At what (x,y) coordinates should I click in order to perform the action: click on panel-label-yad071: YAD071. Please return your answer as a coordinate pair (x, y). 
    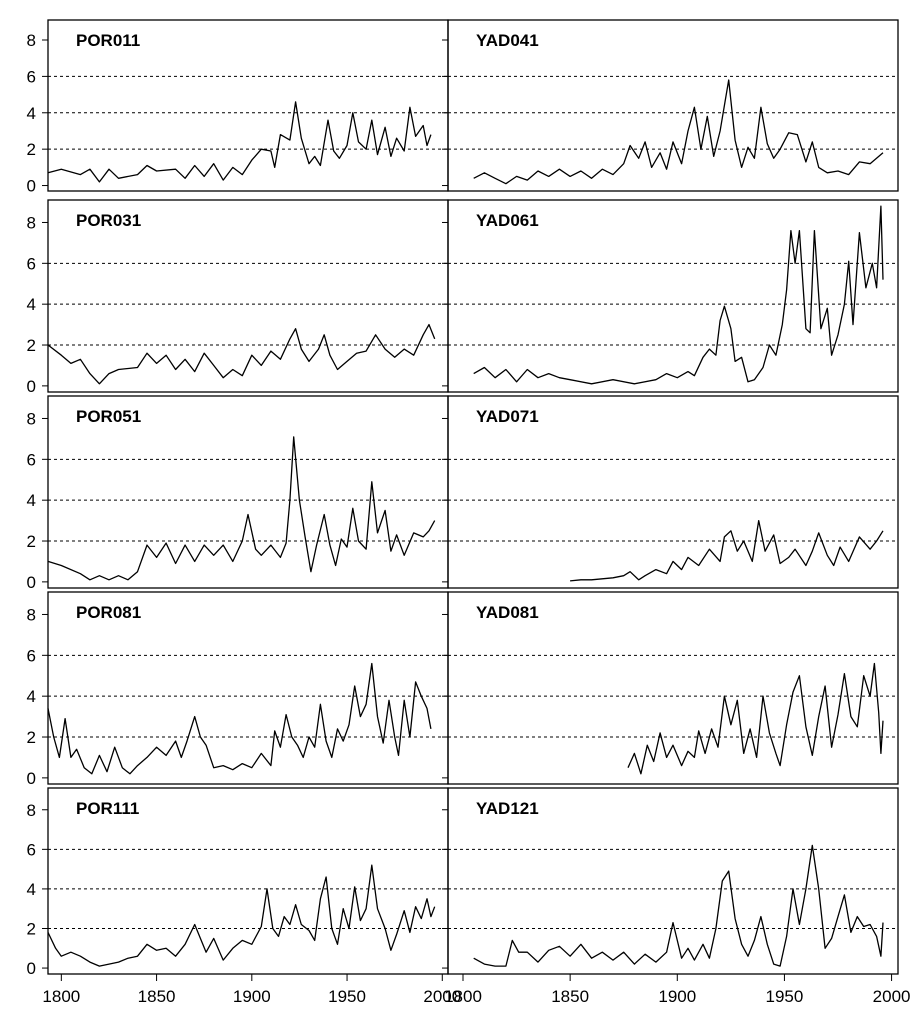
    Looking at the image, I should click on (507, 416).